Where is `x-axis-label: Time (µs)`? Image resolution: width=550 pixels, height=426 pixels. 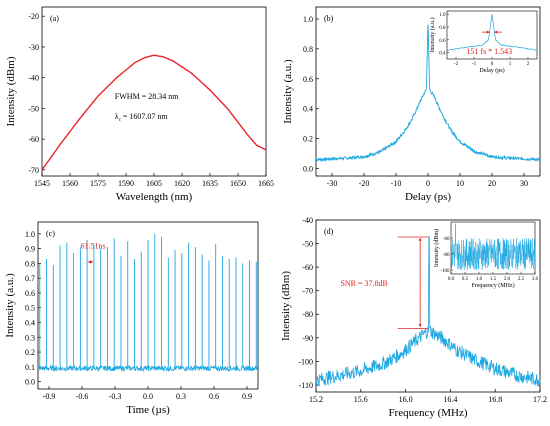 x-axis-label: Time (µs) is located at coordinates (148, 410).